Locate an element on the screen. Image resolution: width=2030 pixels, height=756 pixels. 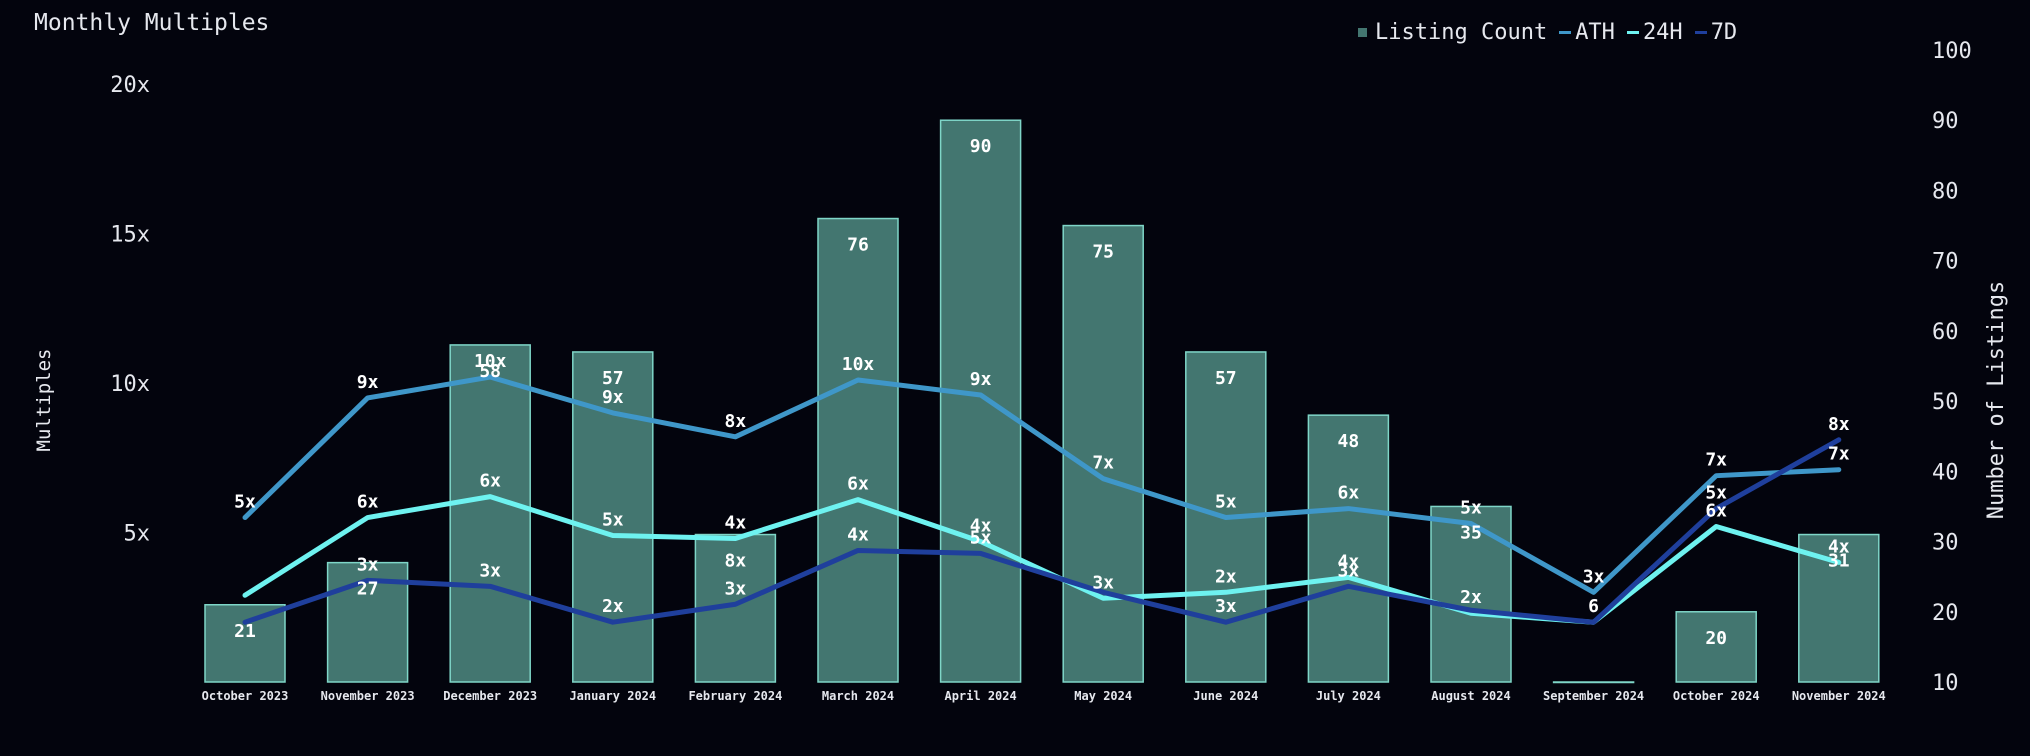
bar-value-label: 76 is located at coordinates (858, 245).